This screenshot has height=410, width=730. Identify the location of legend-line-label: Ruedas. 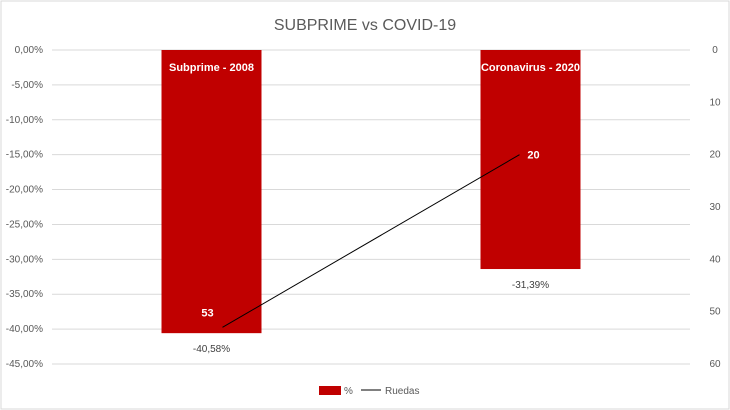
(402, 391).